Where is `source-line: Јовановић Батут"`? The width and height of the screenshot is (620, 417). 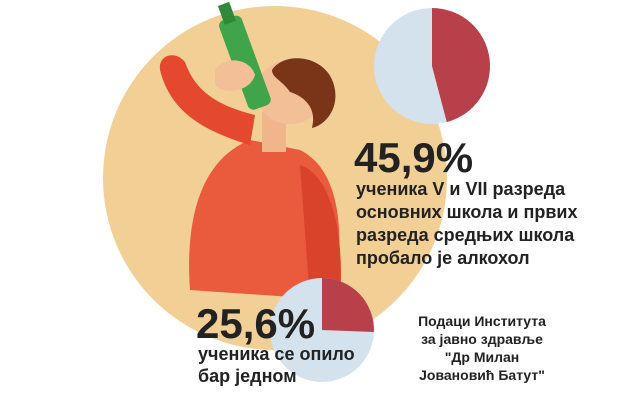
source-line: Јовановић Батут" is located at coordinates (482, 375).